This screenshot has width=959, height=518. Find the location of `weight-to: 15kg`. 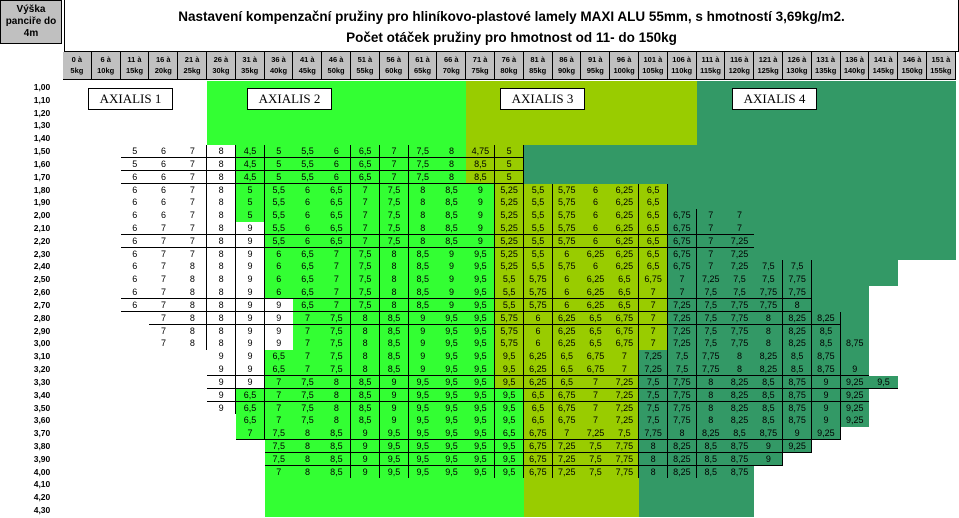

weight-to: 15kg is located at coordinates (134, 70).